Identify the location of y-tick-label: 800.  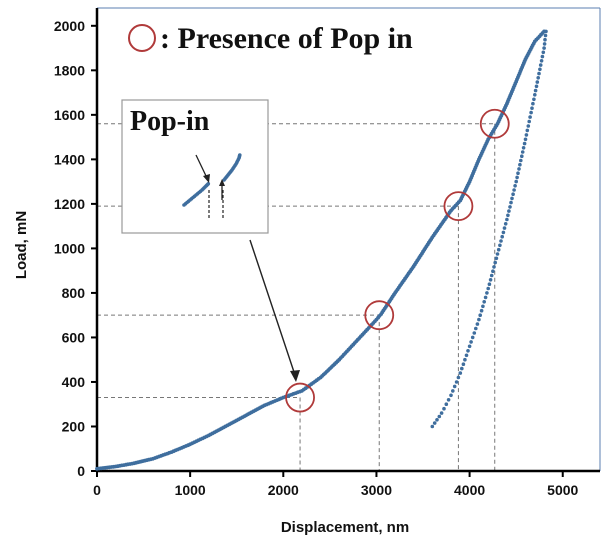
(74, 293).